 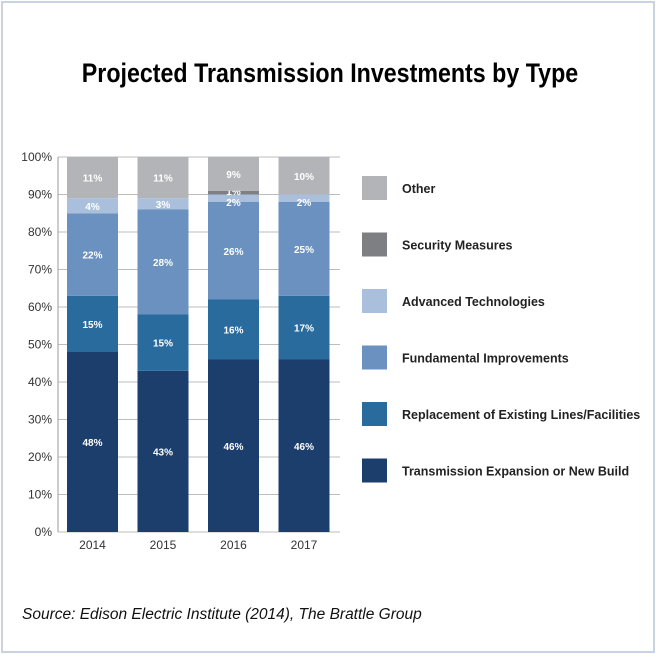 I want to click on y-tick-label: 10%, so click(x=40, y=495).